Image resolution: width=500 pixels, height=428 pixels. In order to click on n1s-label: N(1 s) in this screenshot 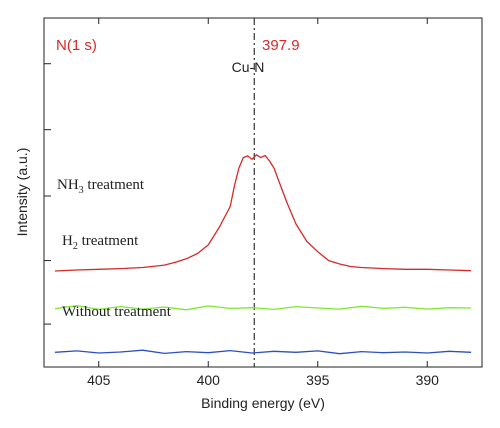, I will do `click(76, 45)`.